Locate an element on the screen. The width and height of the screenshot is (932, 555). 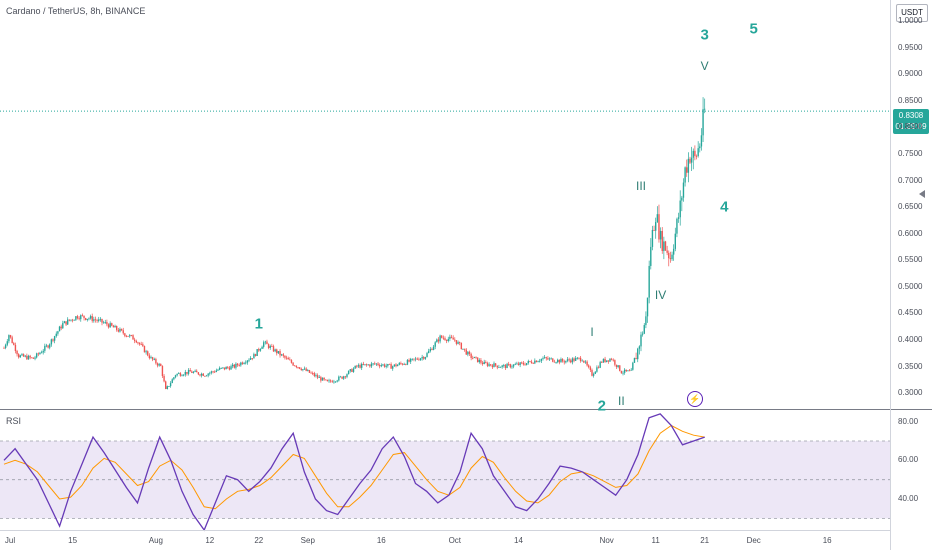
time-tick-label: 16 is located at coordinates (827, 540).